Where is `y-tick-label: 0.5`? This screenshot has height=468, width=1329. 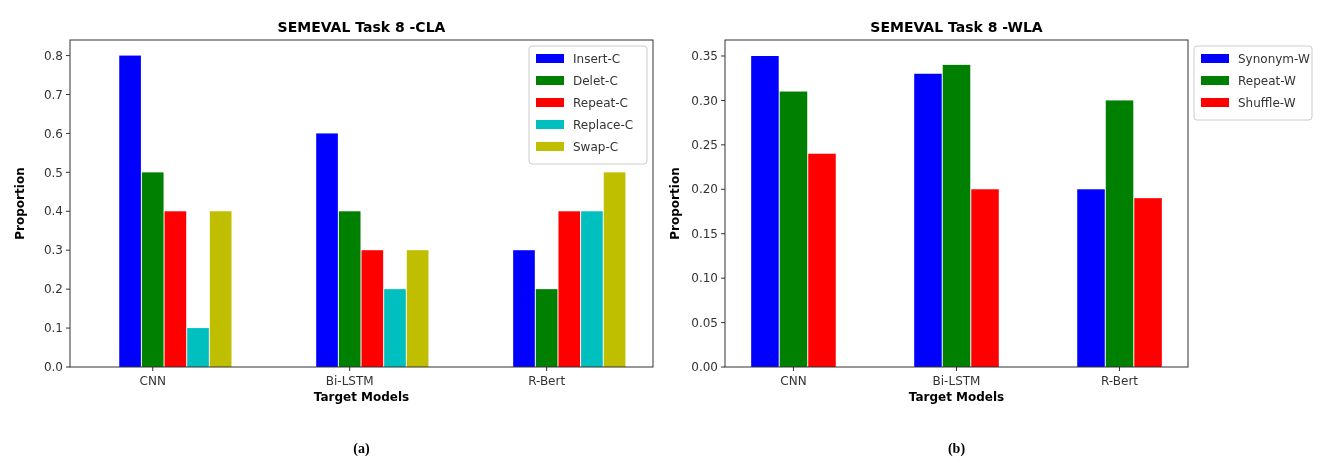 y-tick-label: 0.5 is located at coordinates (53, 172).